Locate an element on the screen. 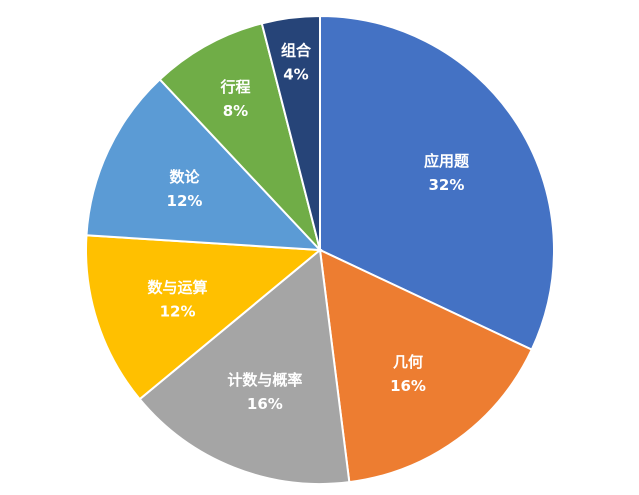  slice-value-label: 4% is located at coordinates (295, 75).